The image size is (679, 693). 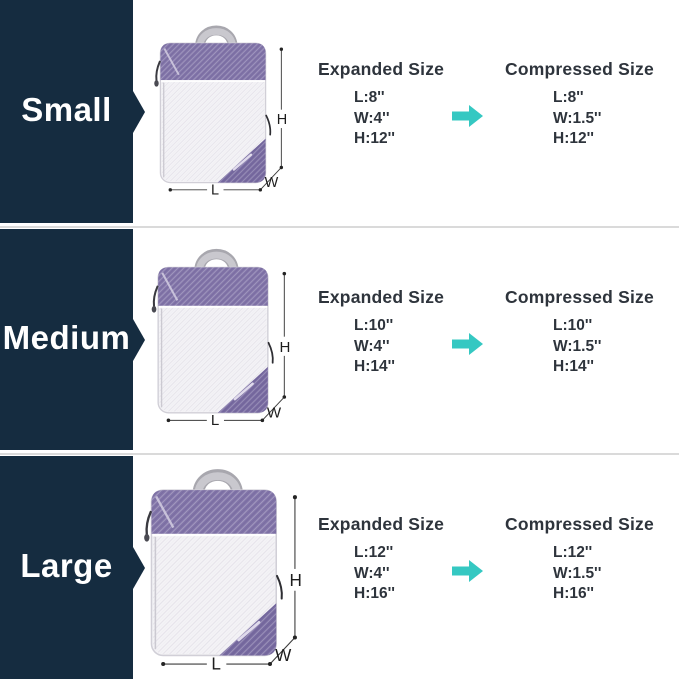 I want to click on size-banner: Medium, so click(x=72, y=339).